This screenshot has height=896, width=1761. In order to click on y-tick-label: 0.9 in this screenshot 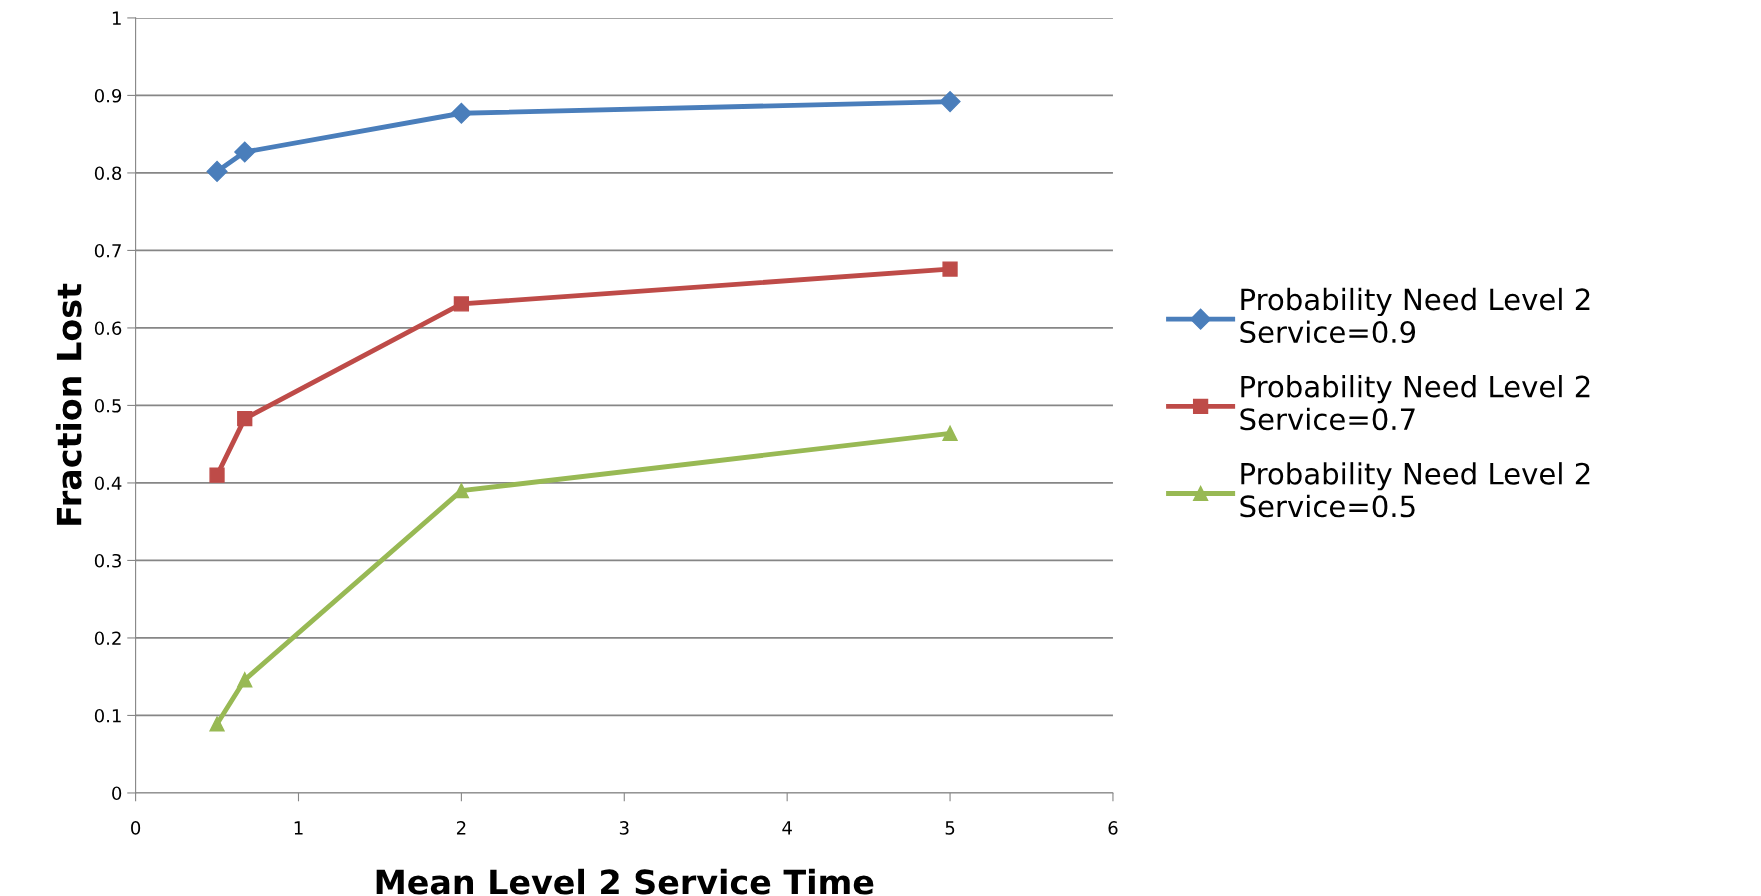, I will do `click(108, 95)`.